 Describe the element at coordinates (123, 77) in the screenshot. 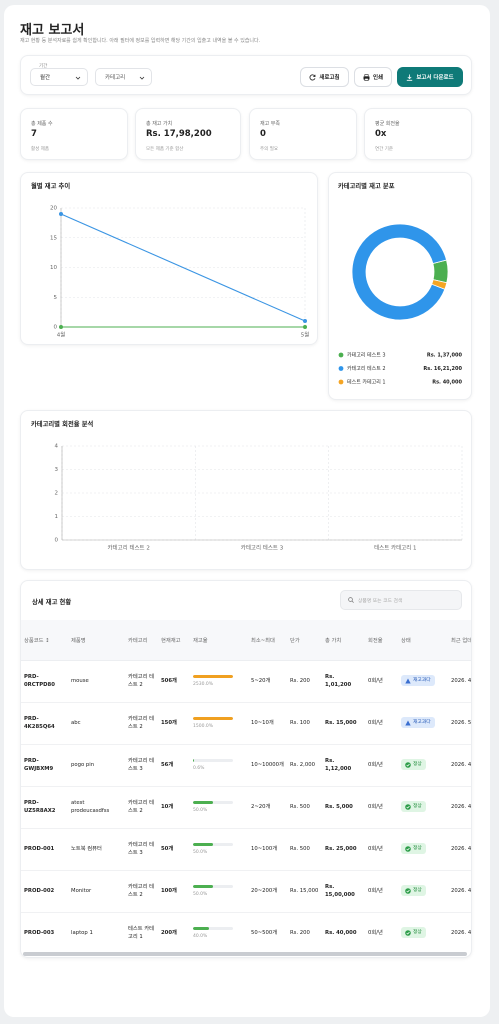

I see `category-select: 카테고리` at that location.